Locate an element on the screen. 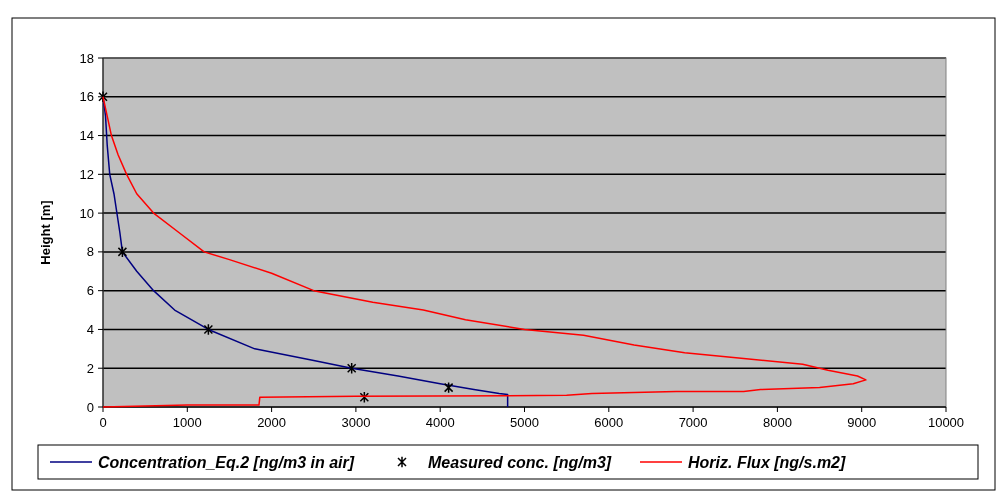 The image size is (1004, 499). legend-label: Horiz. Flux [ng/s.m2] is located at coordinates (767, 462).